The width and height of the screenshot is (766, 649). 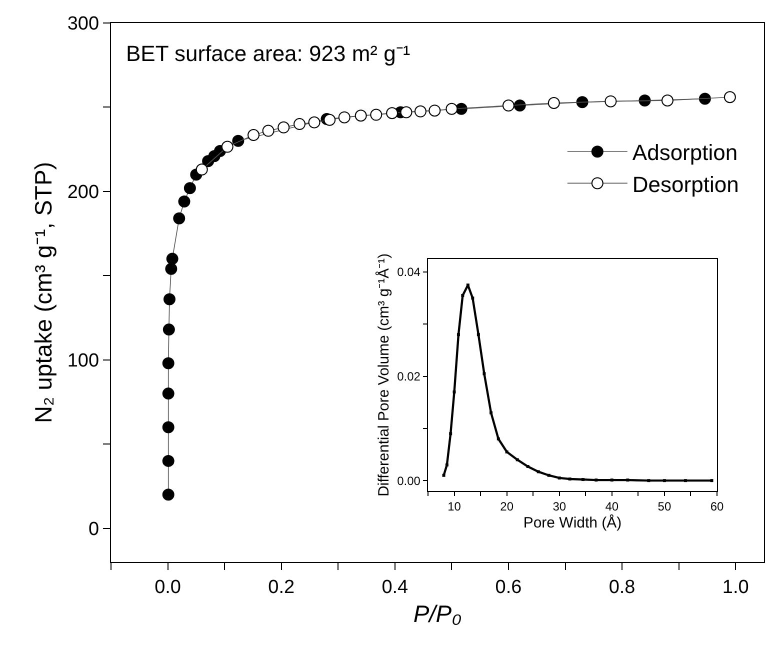 What do you see at coordinates (383, 375) in the screenshot?
I see `y-axis-title: Differential Pore Volume (cm³ g⁻¹Å⁻¹)` at bounding box center [383, 375].